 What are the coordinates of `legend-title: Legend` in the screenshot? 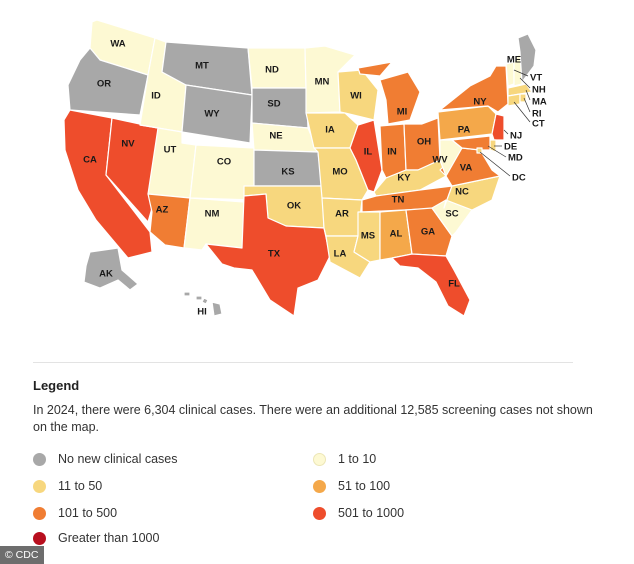 It's located at (56, 385).